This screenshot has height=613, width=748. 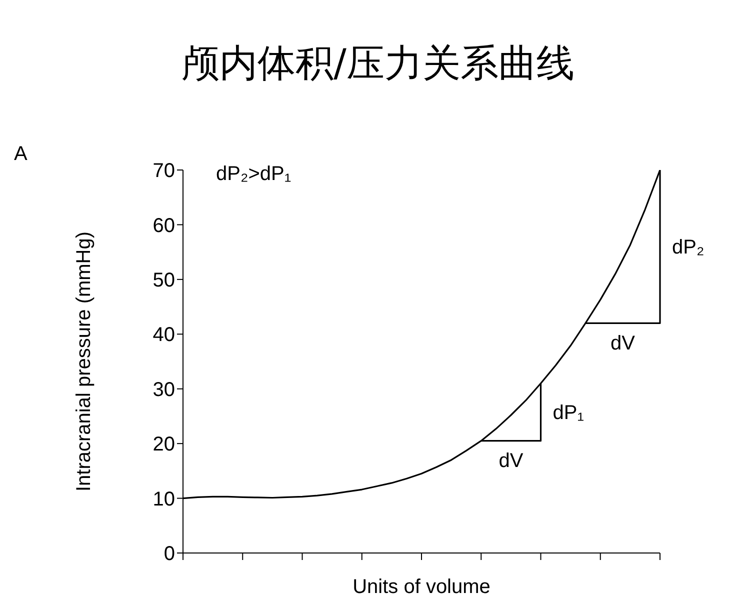 What do you see at coordinates (254, 174) in the screenshot?
I see `annotation: dP₂>dP₁` at bounding box center [254, 174].